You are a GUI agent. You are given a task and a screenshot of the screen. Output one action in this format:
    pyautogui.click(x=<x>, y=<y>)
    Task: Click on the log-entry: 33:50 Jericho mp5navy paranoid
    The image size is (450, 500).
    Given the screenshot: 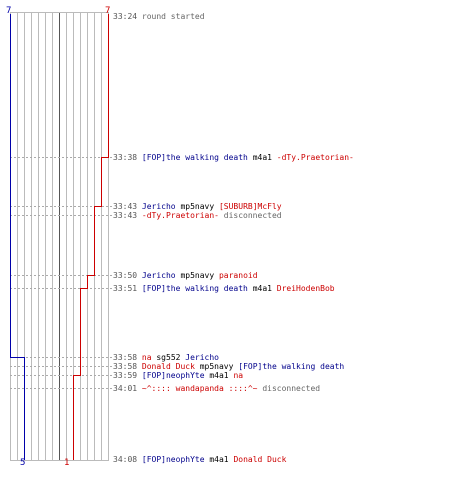 What is the action you would take?
    pyautogui.click(x=185, y=275)
    